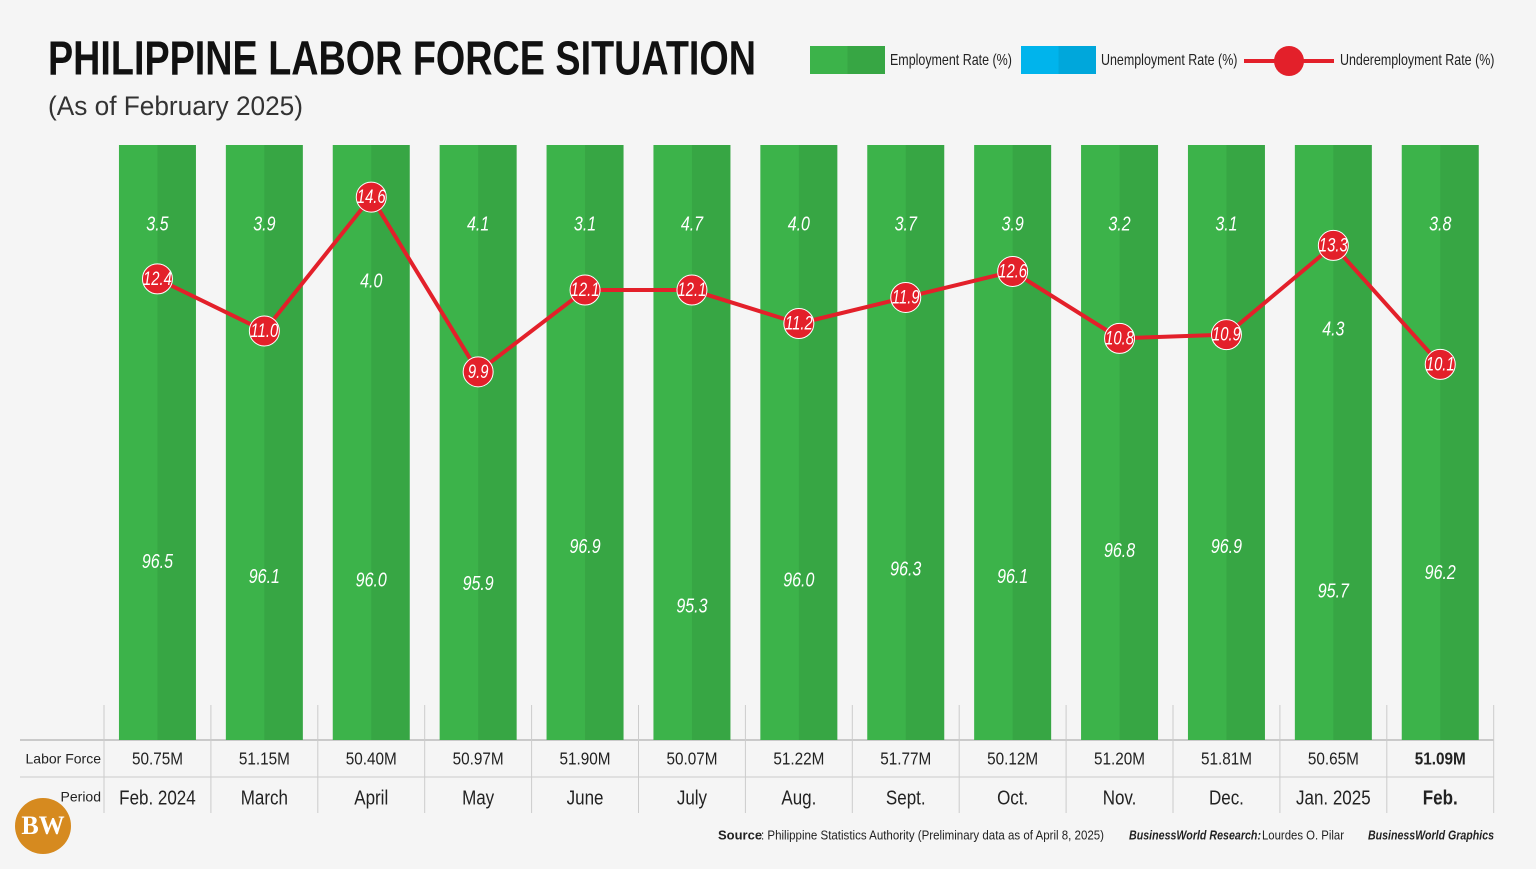 The height and width of the screenshot is (869, 1536). What do you see at coordinates (1440, 224) in the screenshot?
I see `value-label: 3.8` at bounding box center [1440, 224].